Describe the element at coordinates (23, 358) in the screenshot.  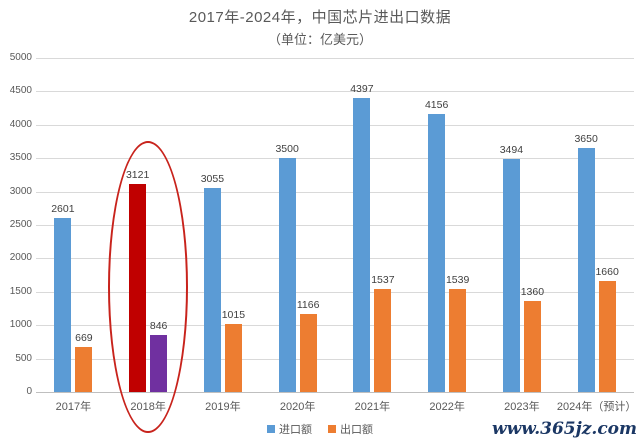
I see `y-axis-tick-label: 500` at that location.